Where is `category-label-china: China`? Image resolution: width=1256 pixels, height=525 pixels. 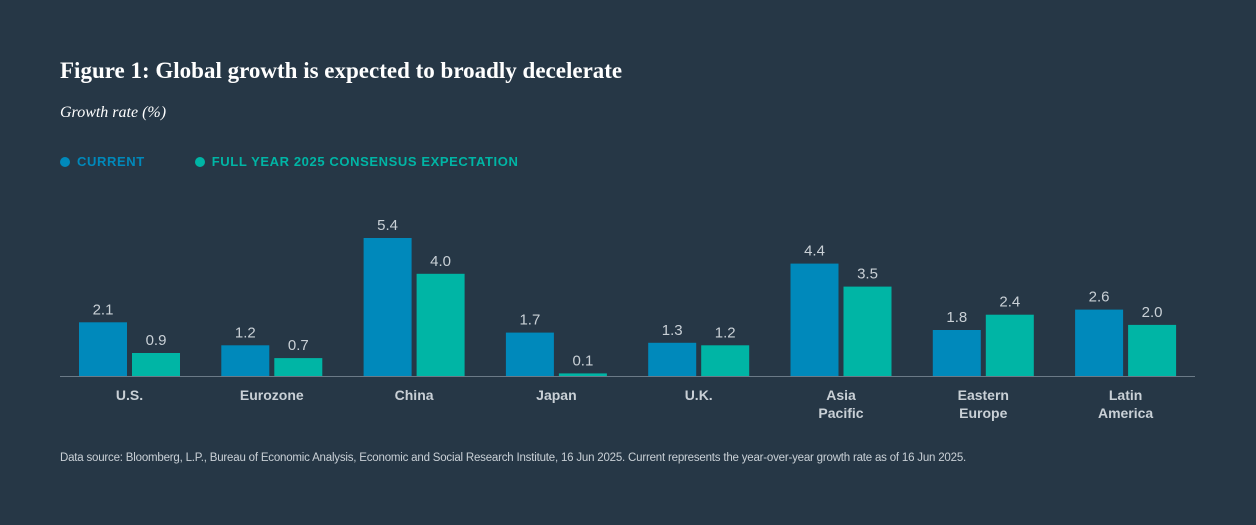 category-label-china: China is located at coordinates (414, 395).